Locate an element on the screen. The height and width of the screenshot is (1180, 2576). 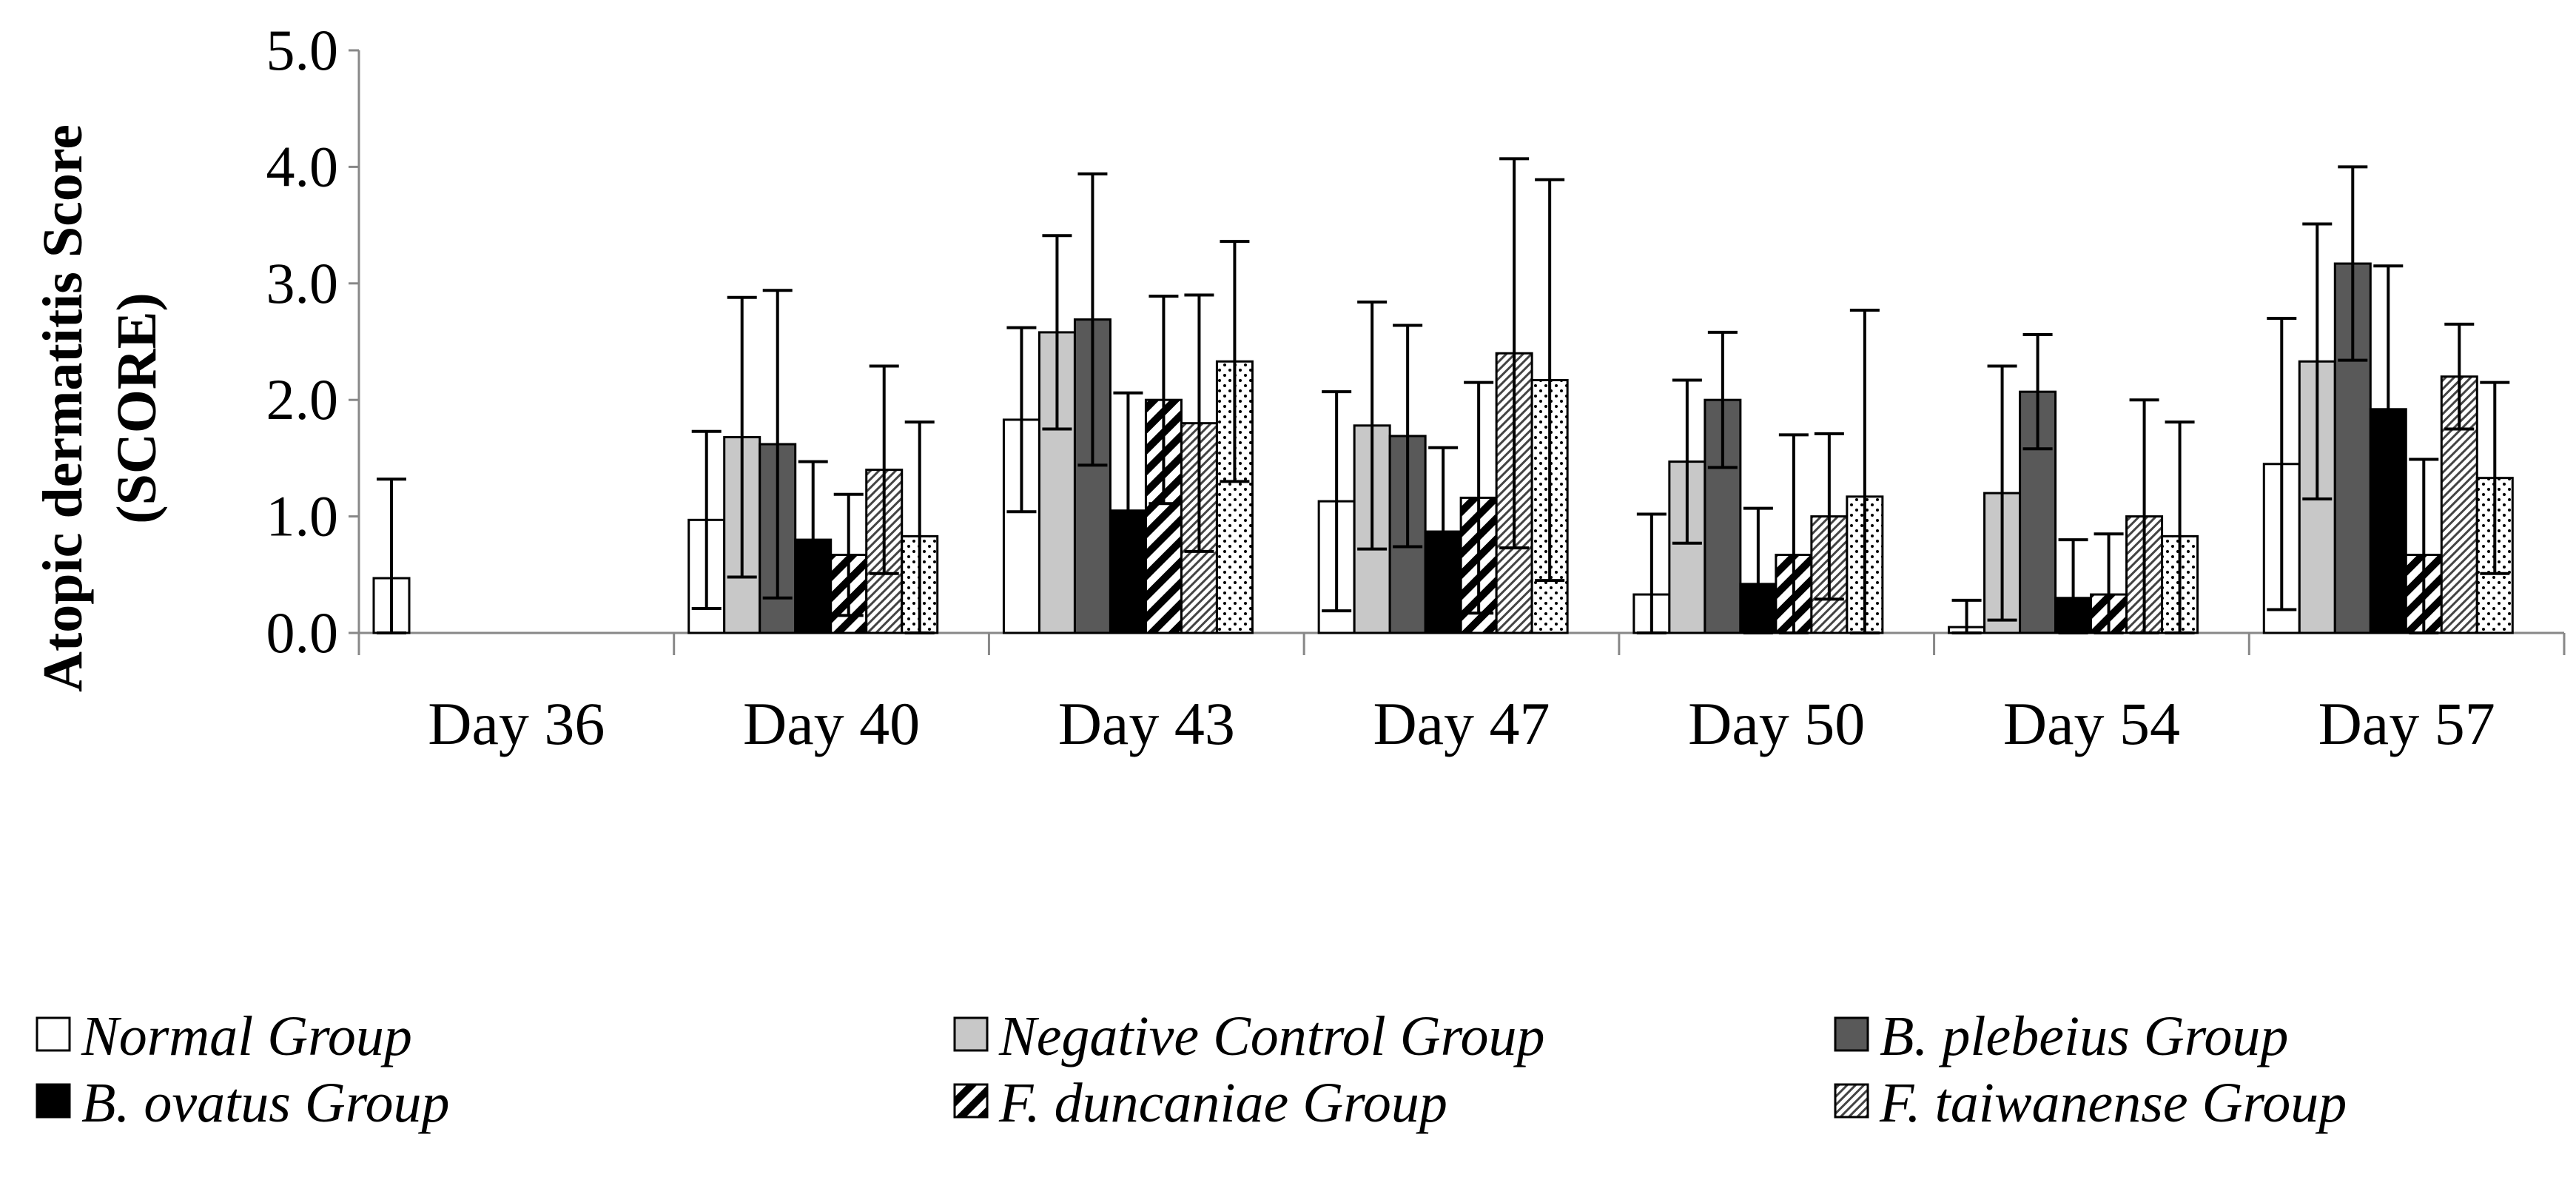
legend-item-negative-control-group: Negative Control Group is located at coordinates (1248, 1036).